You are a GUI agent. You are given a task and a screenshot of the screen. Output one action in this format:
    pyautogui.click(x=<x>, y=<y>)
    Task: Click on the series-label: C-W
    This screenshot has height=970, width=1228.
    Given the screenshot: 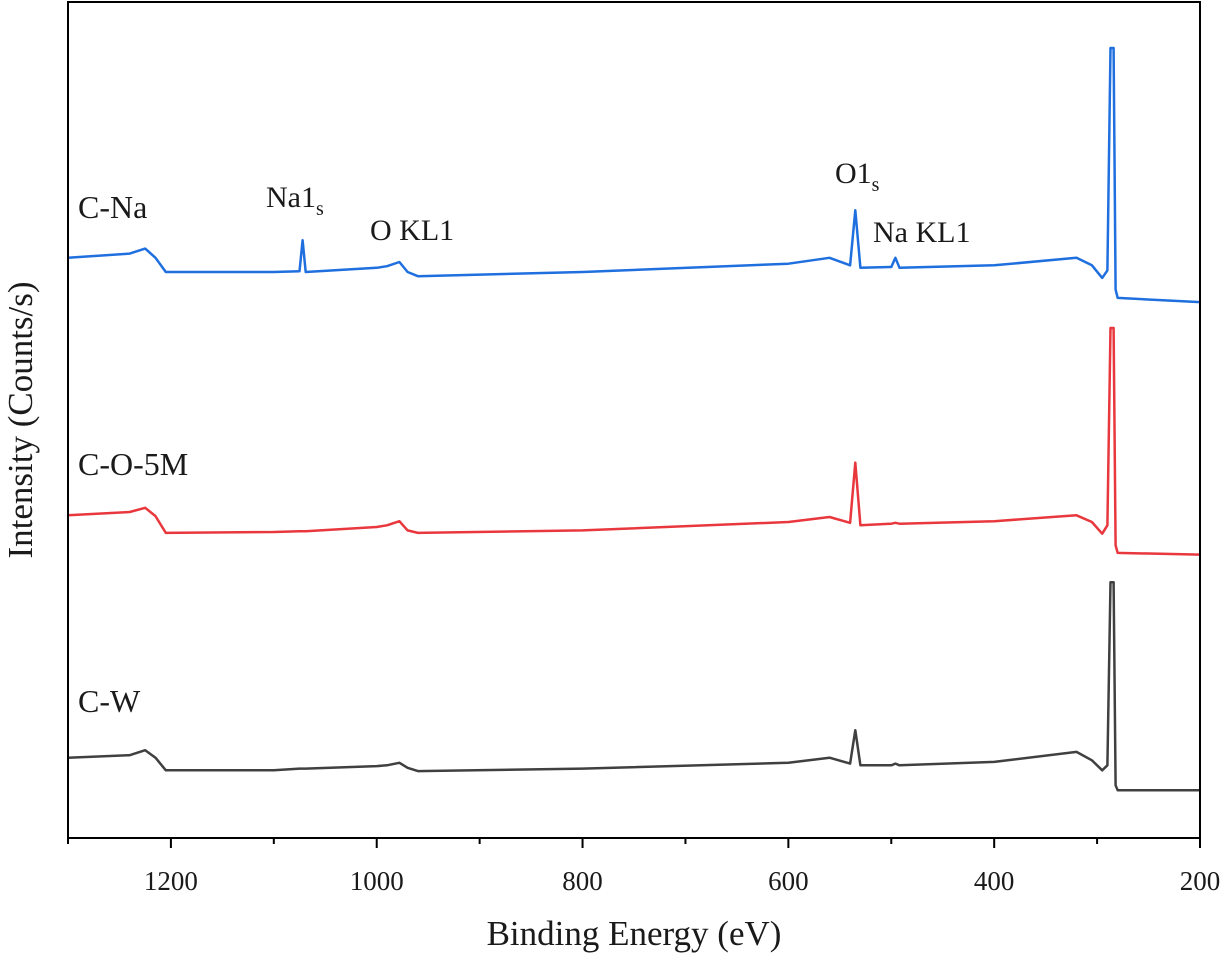 What is the action you would take?
    pyautogui.click(x=109, y=701)
    